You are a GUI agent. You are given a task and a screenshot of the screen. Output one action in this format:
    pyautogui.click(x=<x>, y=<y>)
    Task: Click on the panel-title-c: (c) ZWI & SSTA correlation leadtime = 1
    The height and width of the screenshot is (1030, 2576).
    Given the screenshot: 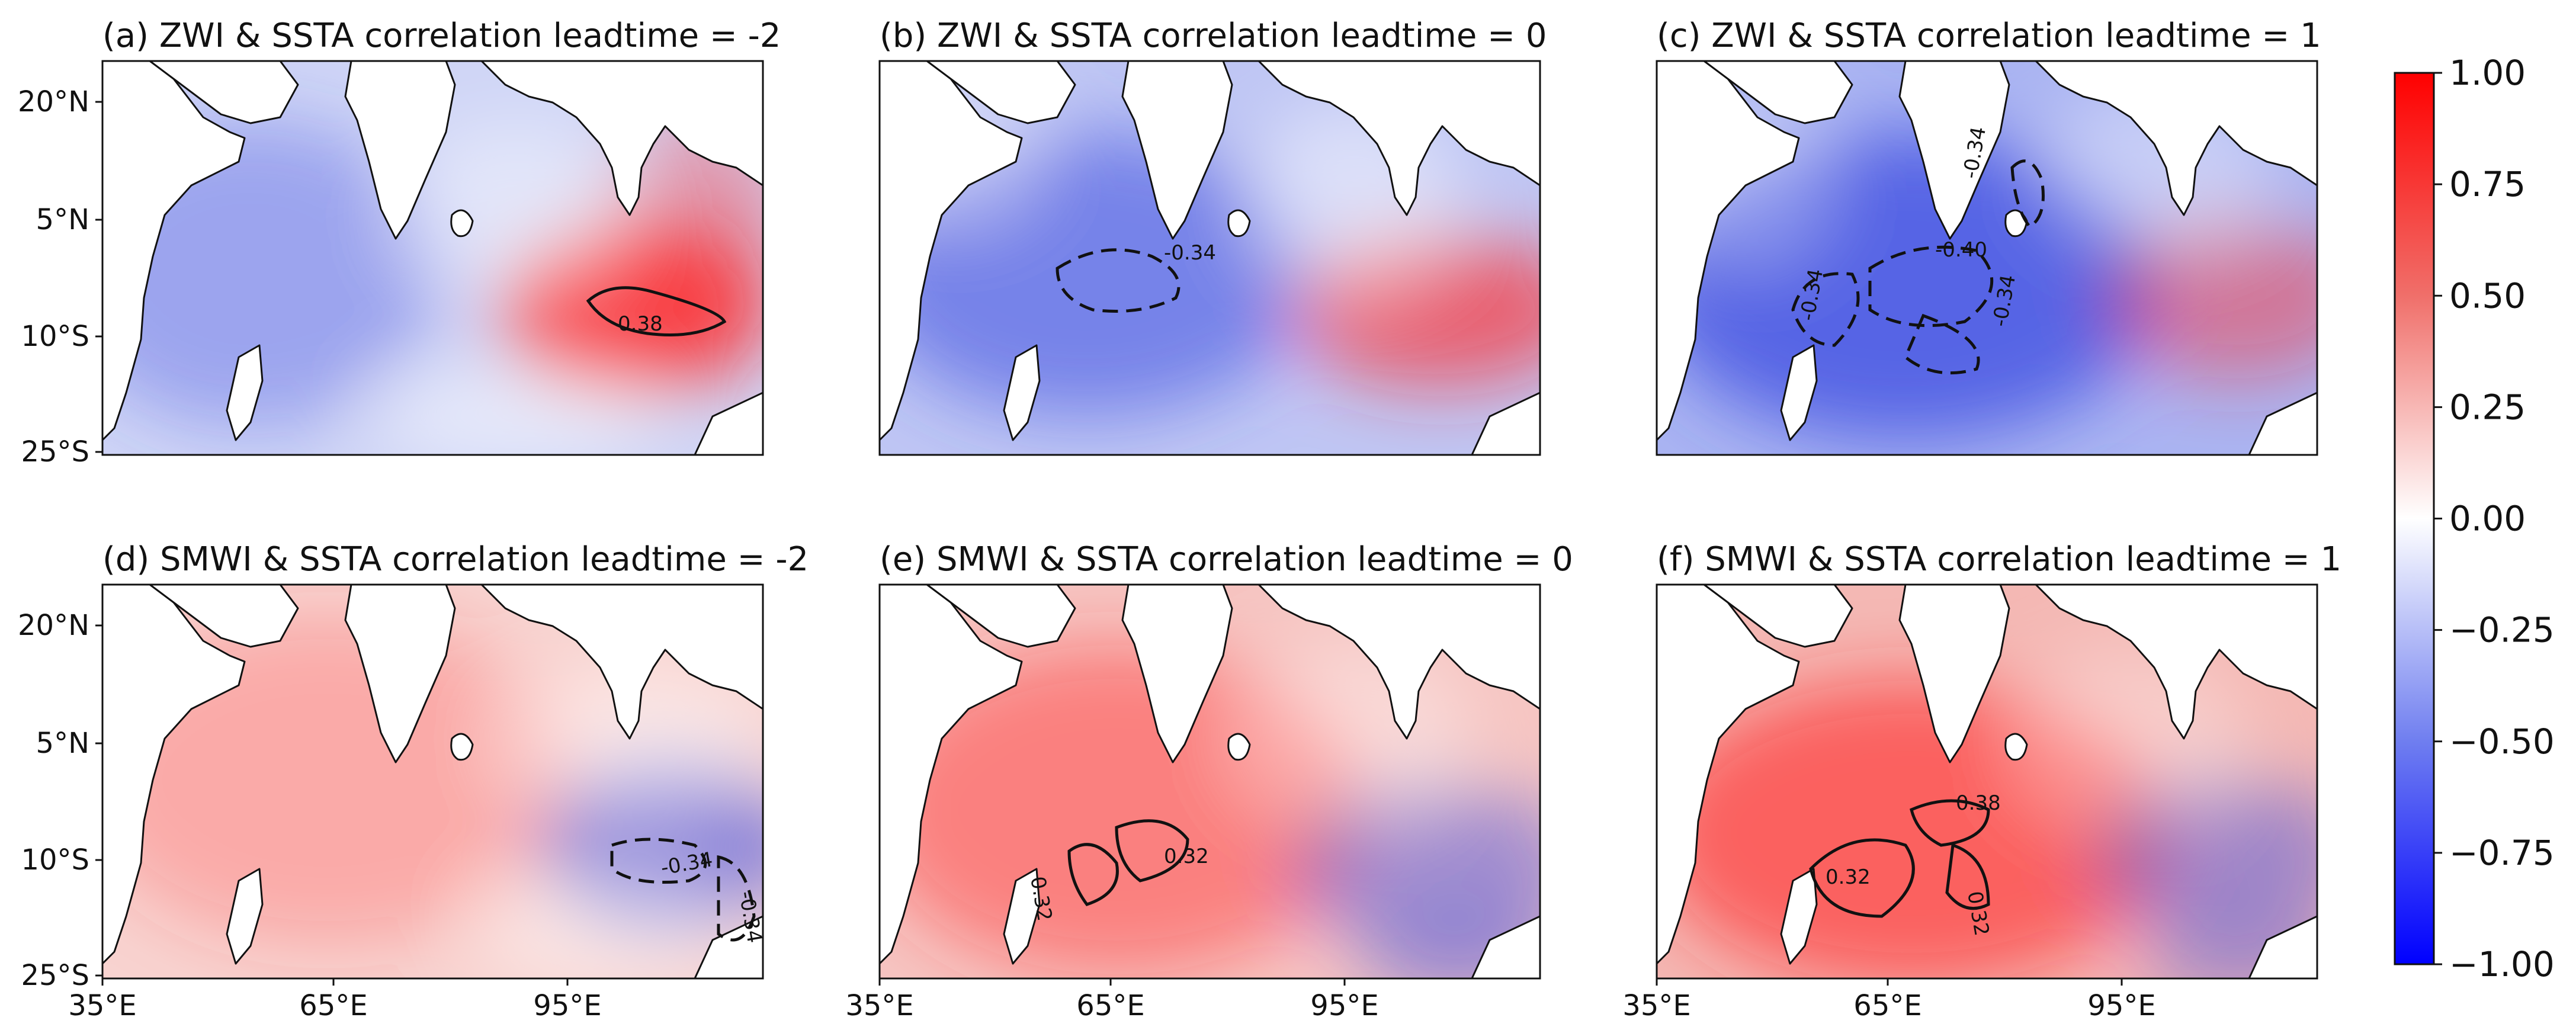 What is the action you would take?
    pyautogui.click(x=1989, y=36)
    